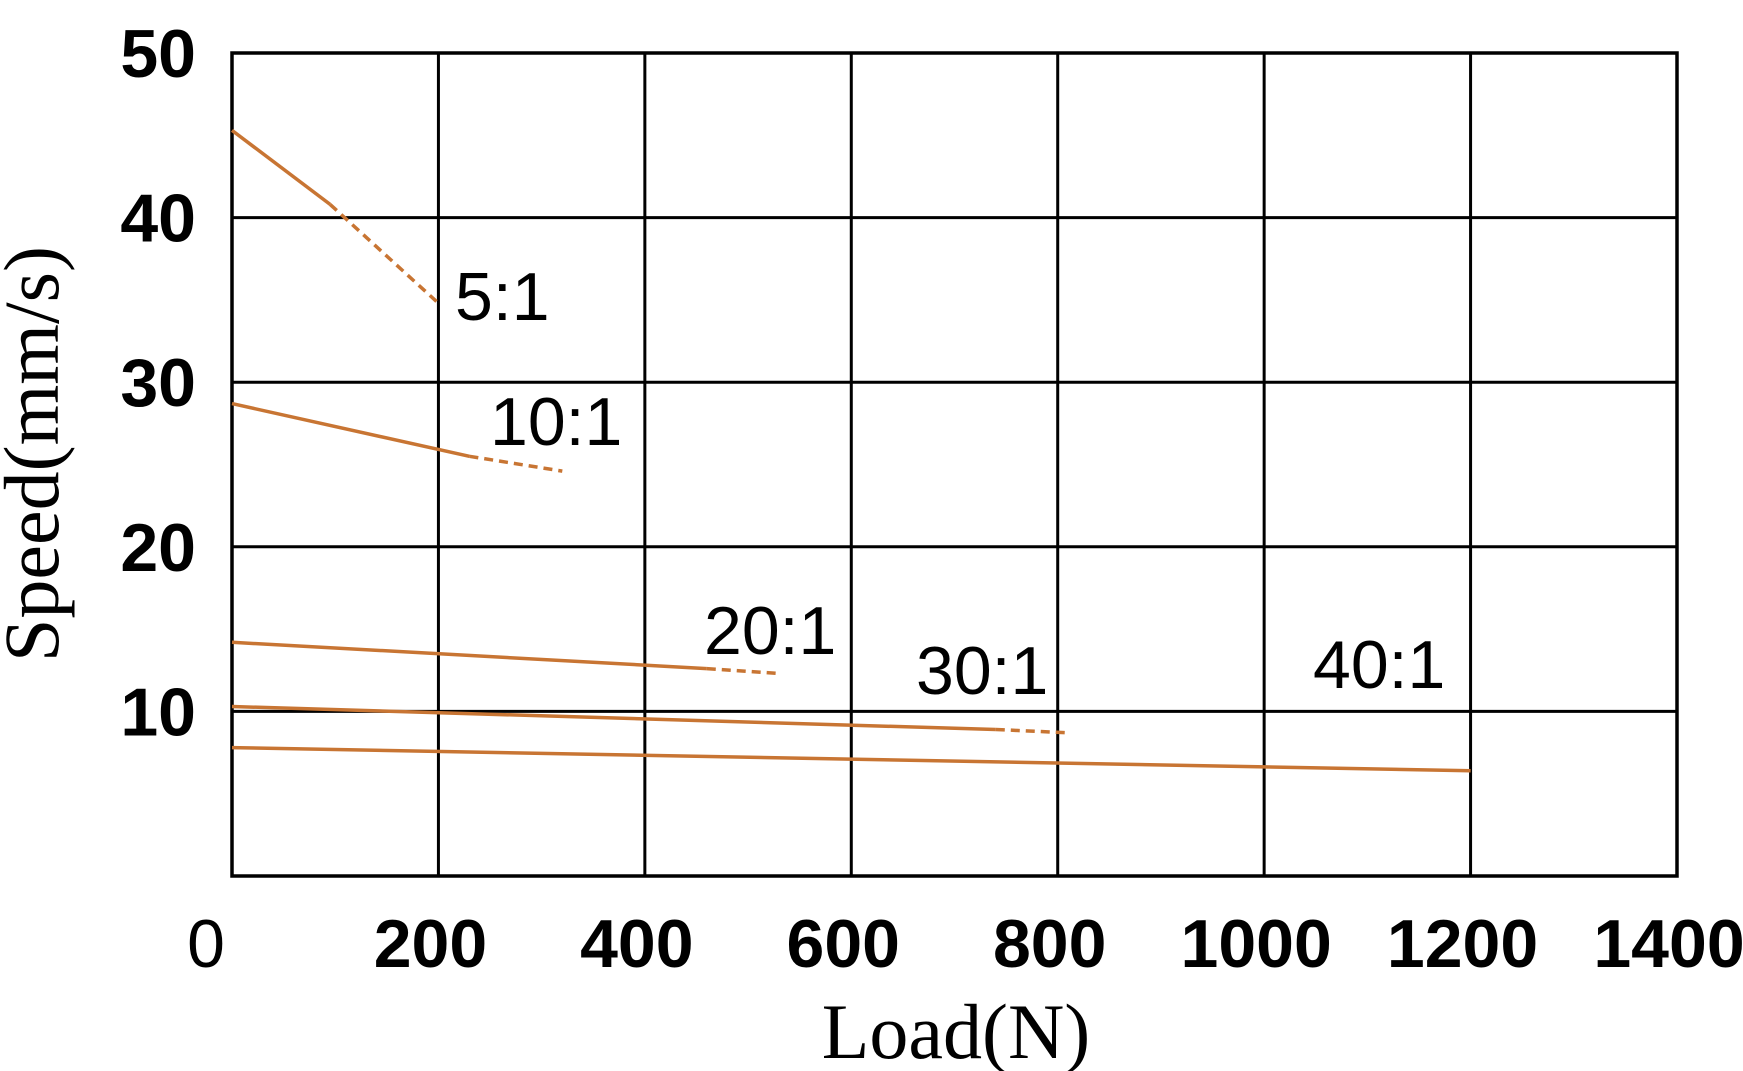 This screenshot has width=1743, height=1071. I want to click on series-20:1, so click(505, 658).